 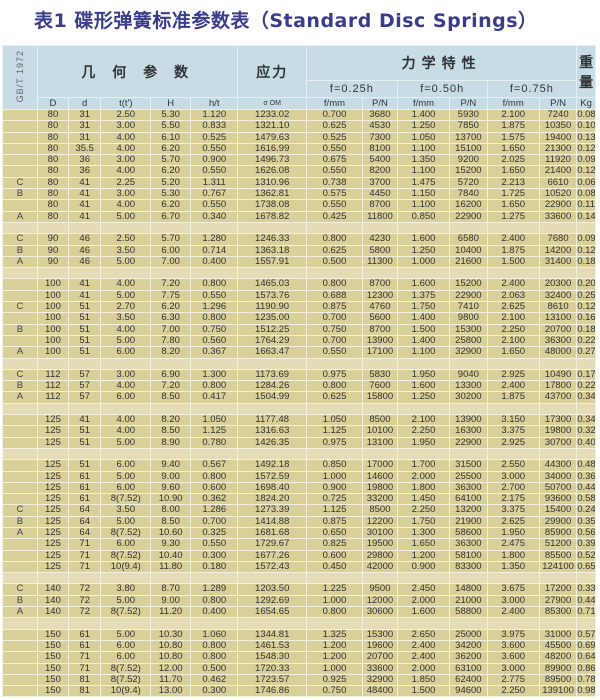 What do you see at coordinates (171, 216) in the screenshot?
I see `table-cell: 6.70` at bounding box center [171, 216].